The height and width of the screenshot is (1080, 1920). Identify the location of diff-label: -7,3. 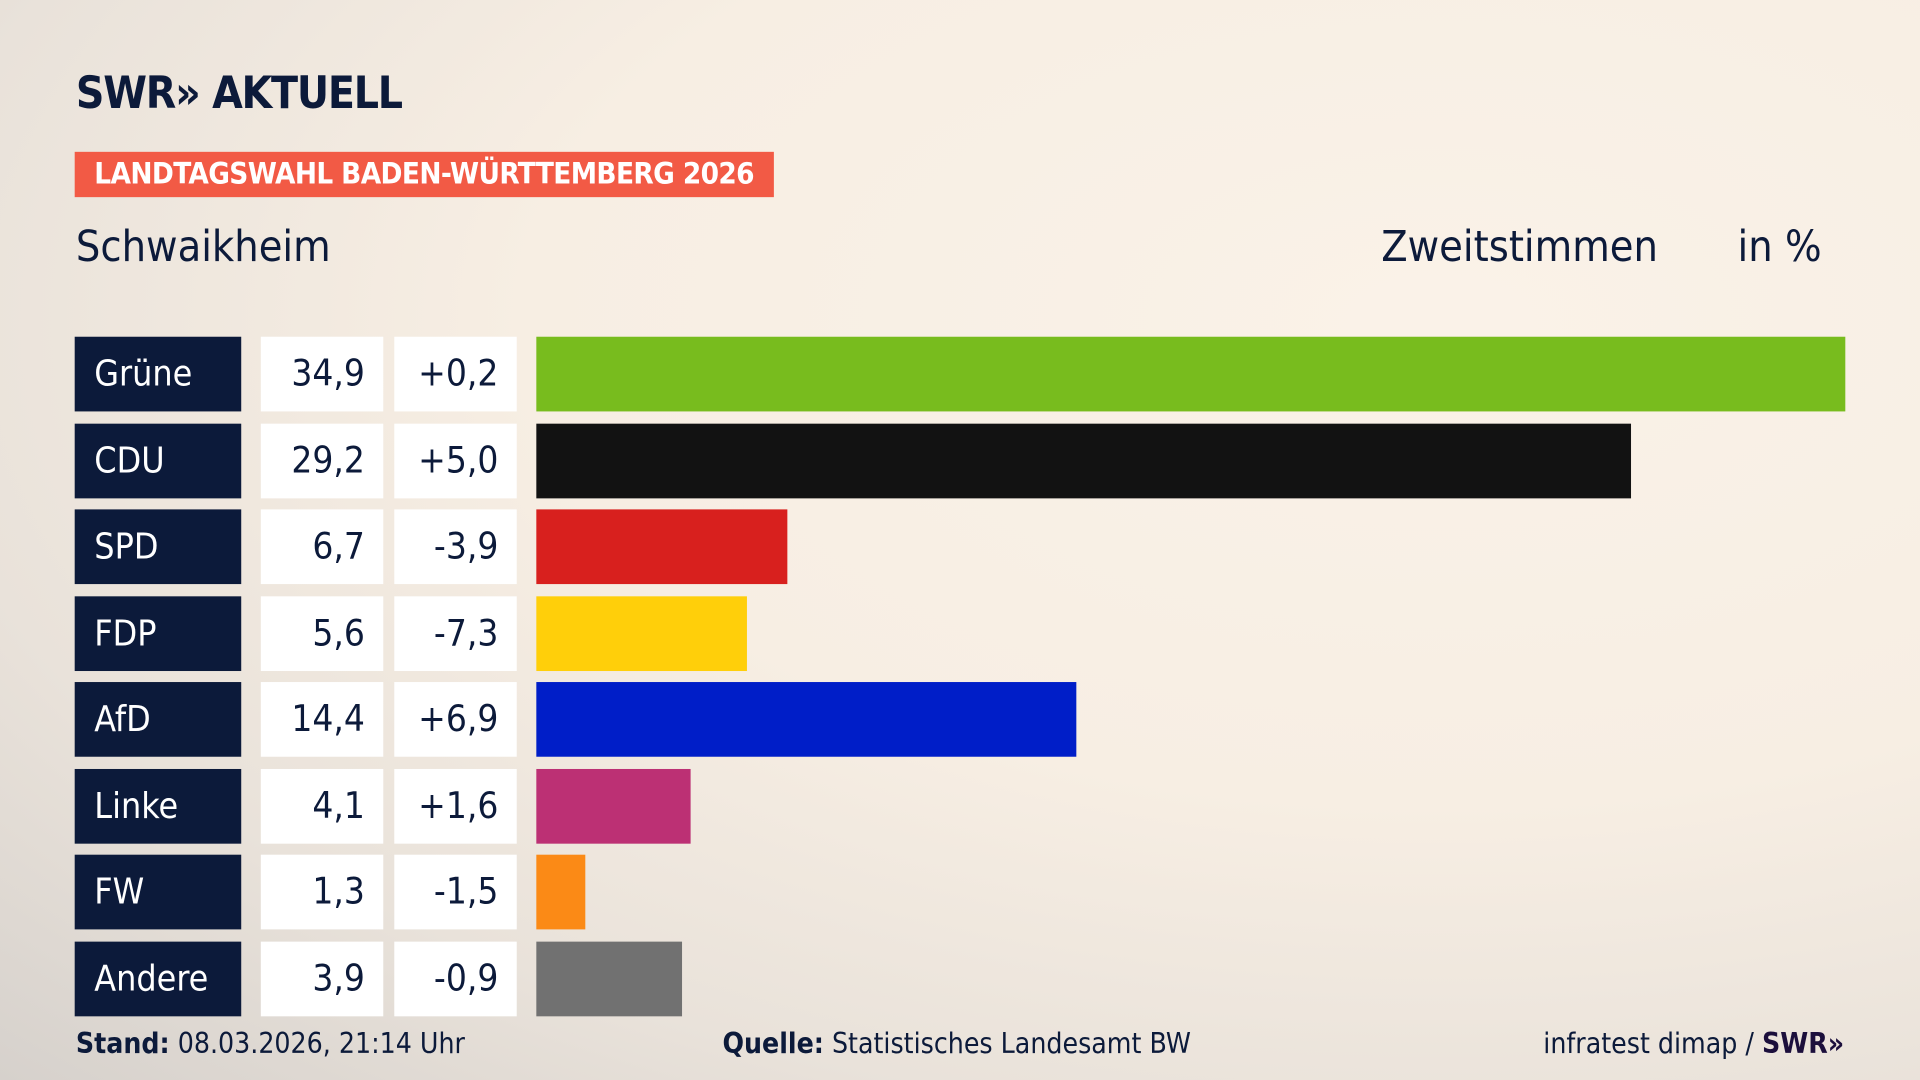
(455, 633).